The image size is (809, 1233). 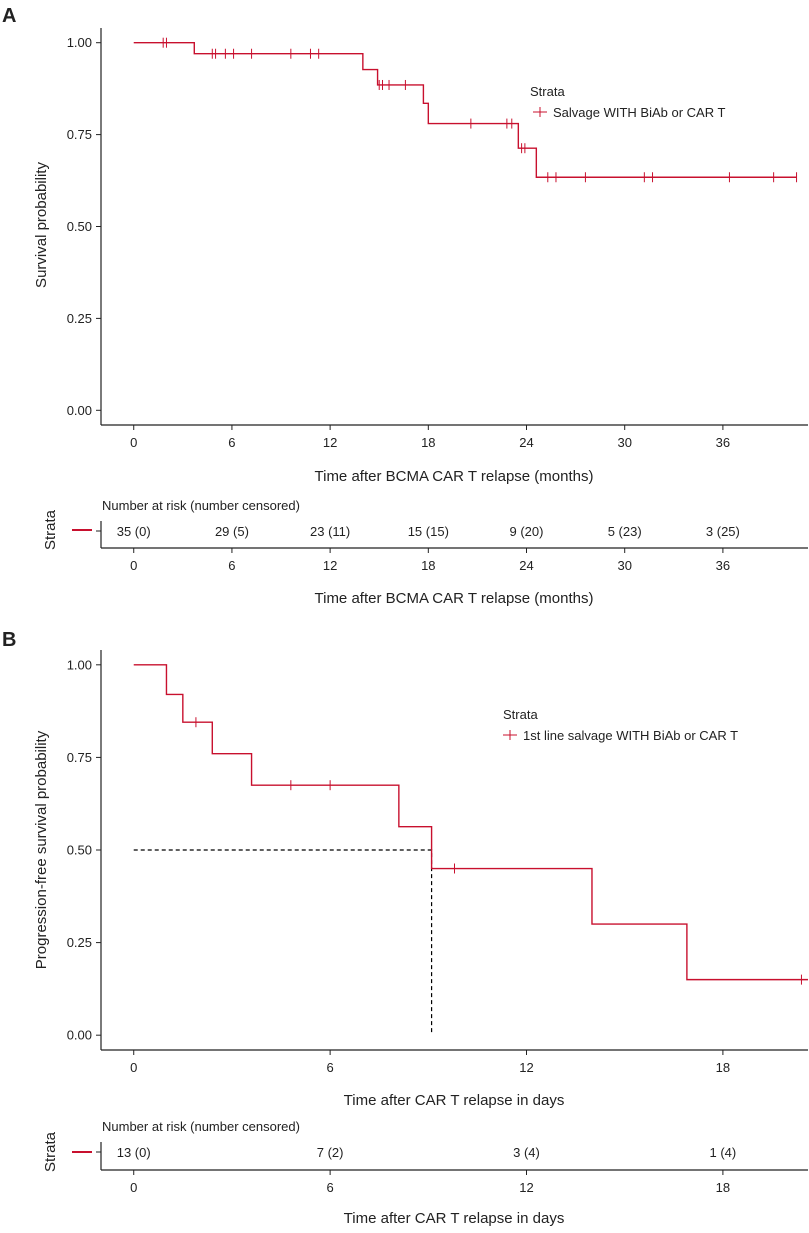 I want to click on panel-a-x-tick-label: 12, so click(x=330, y=442).